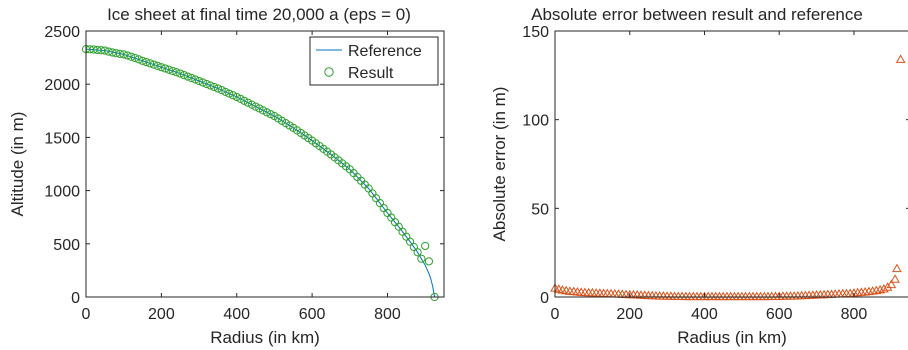 The height and width of the screenshot is (350, 908). I want to click on y-tick-label: 2000, so click(62, 85).